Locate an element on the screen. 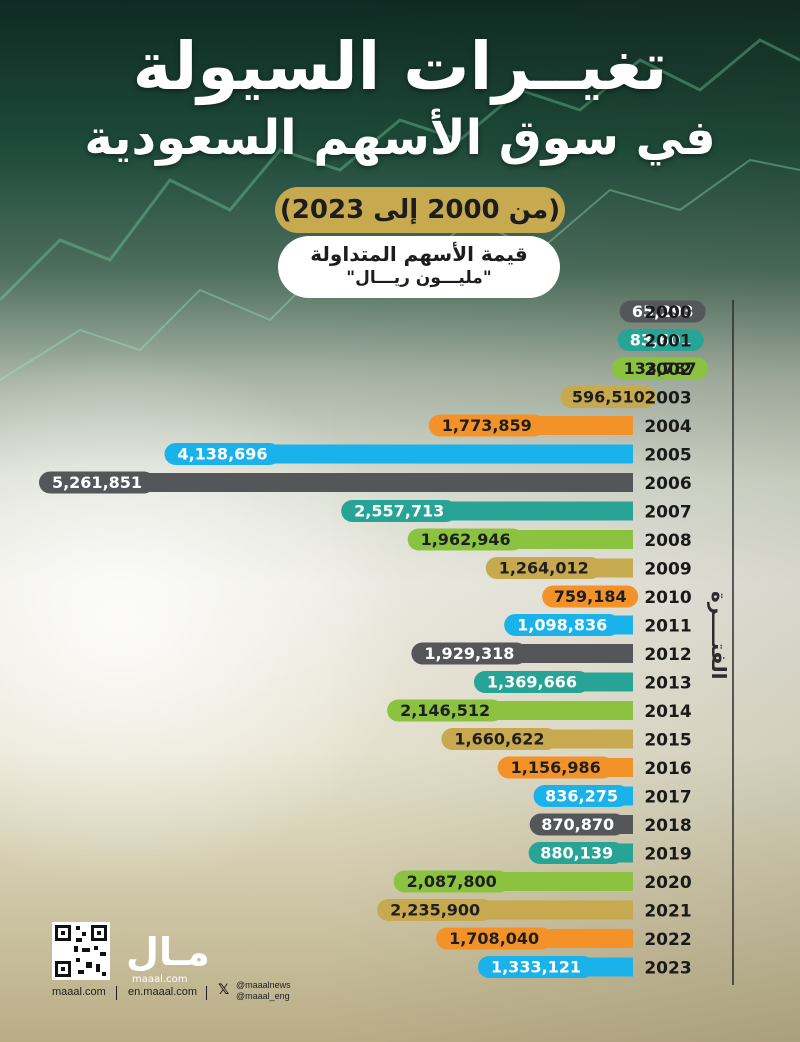  year-label: 2002 is located at coordinates (667, 370).